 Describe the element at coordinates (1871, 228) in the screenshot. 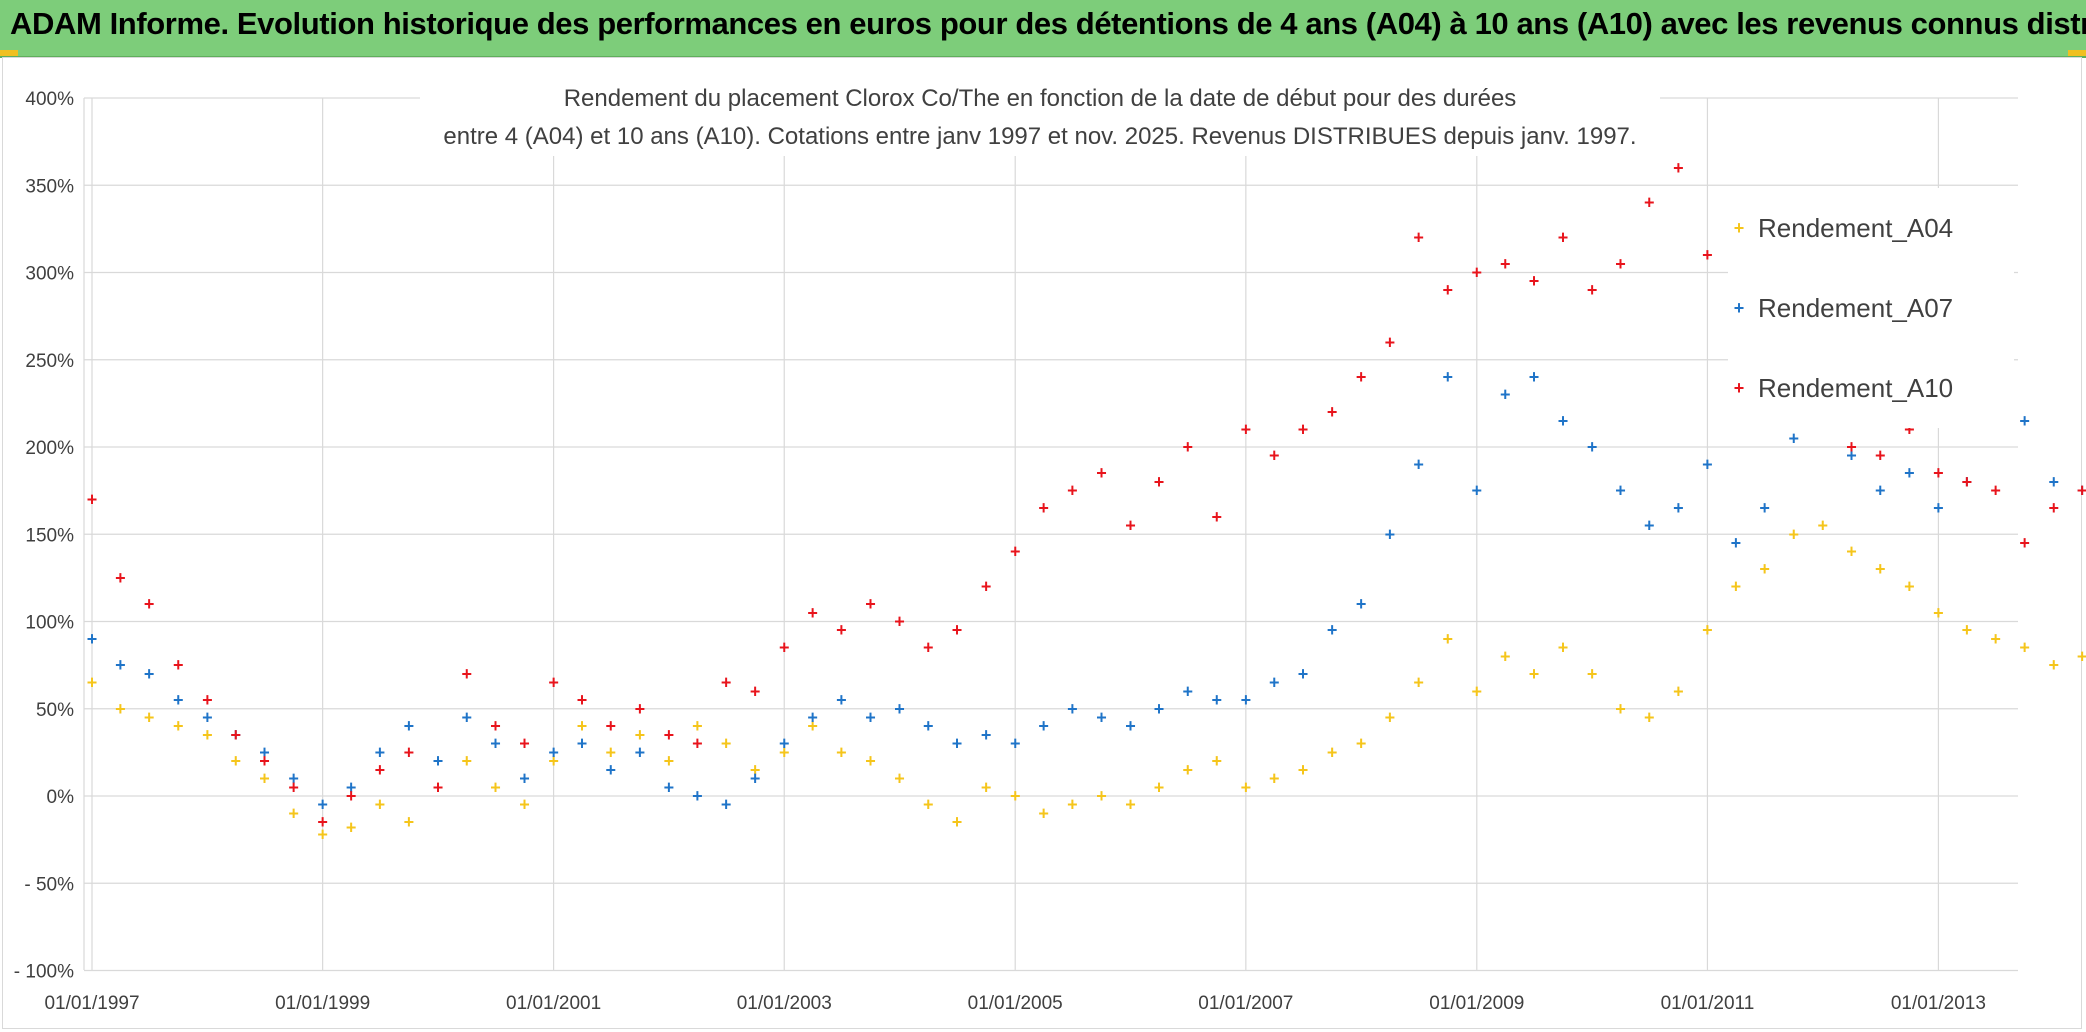

I see `legend-item-a04: + Rendement_A04` at that location.